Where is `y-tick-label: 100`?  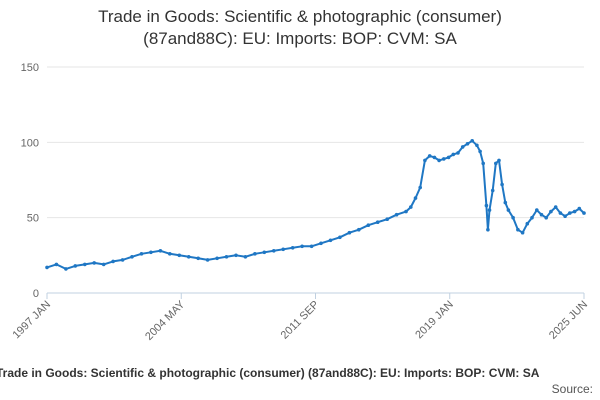
y-tick-label: 100 is located at coordinates (30, 143).